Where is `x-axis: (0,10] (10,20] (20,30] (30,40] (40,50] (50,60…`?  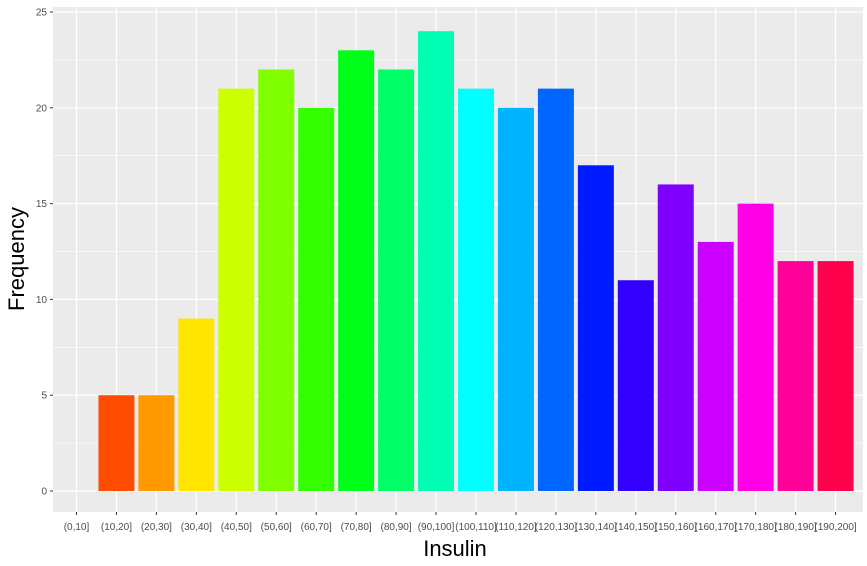 x-axis: (0,10] (10,20] (20,30] (30,40] (40,50] (50,60… is located at coordinates (460, 522).